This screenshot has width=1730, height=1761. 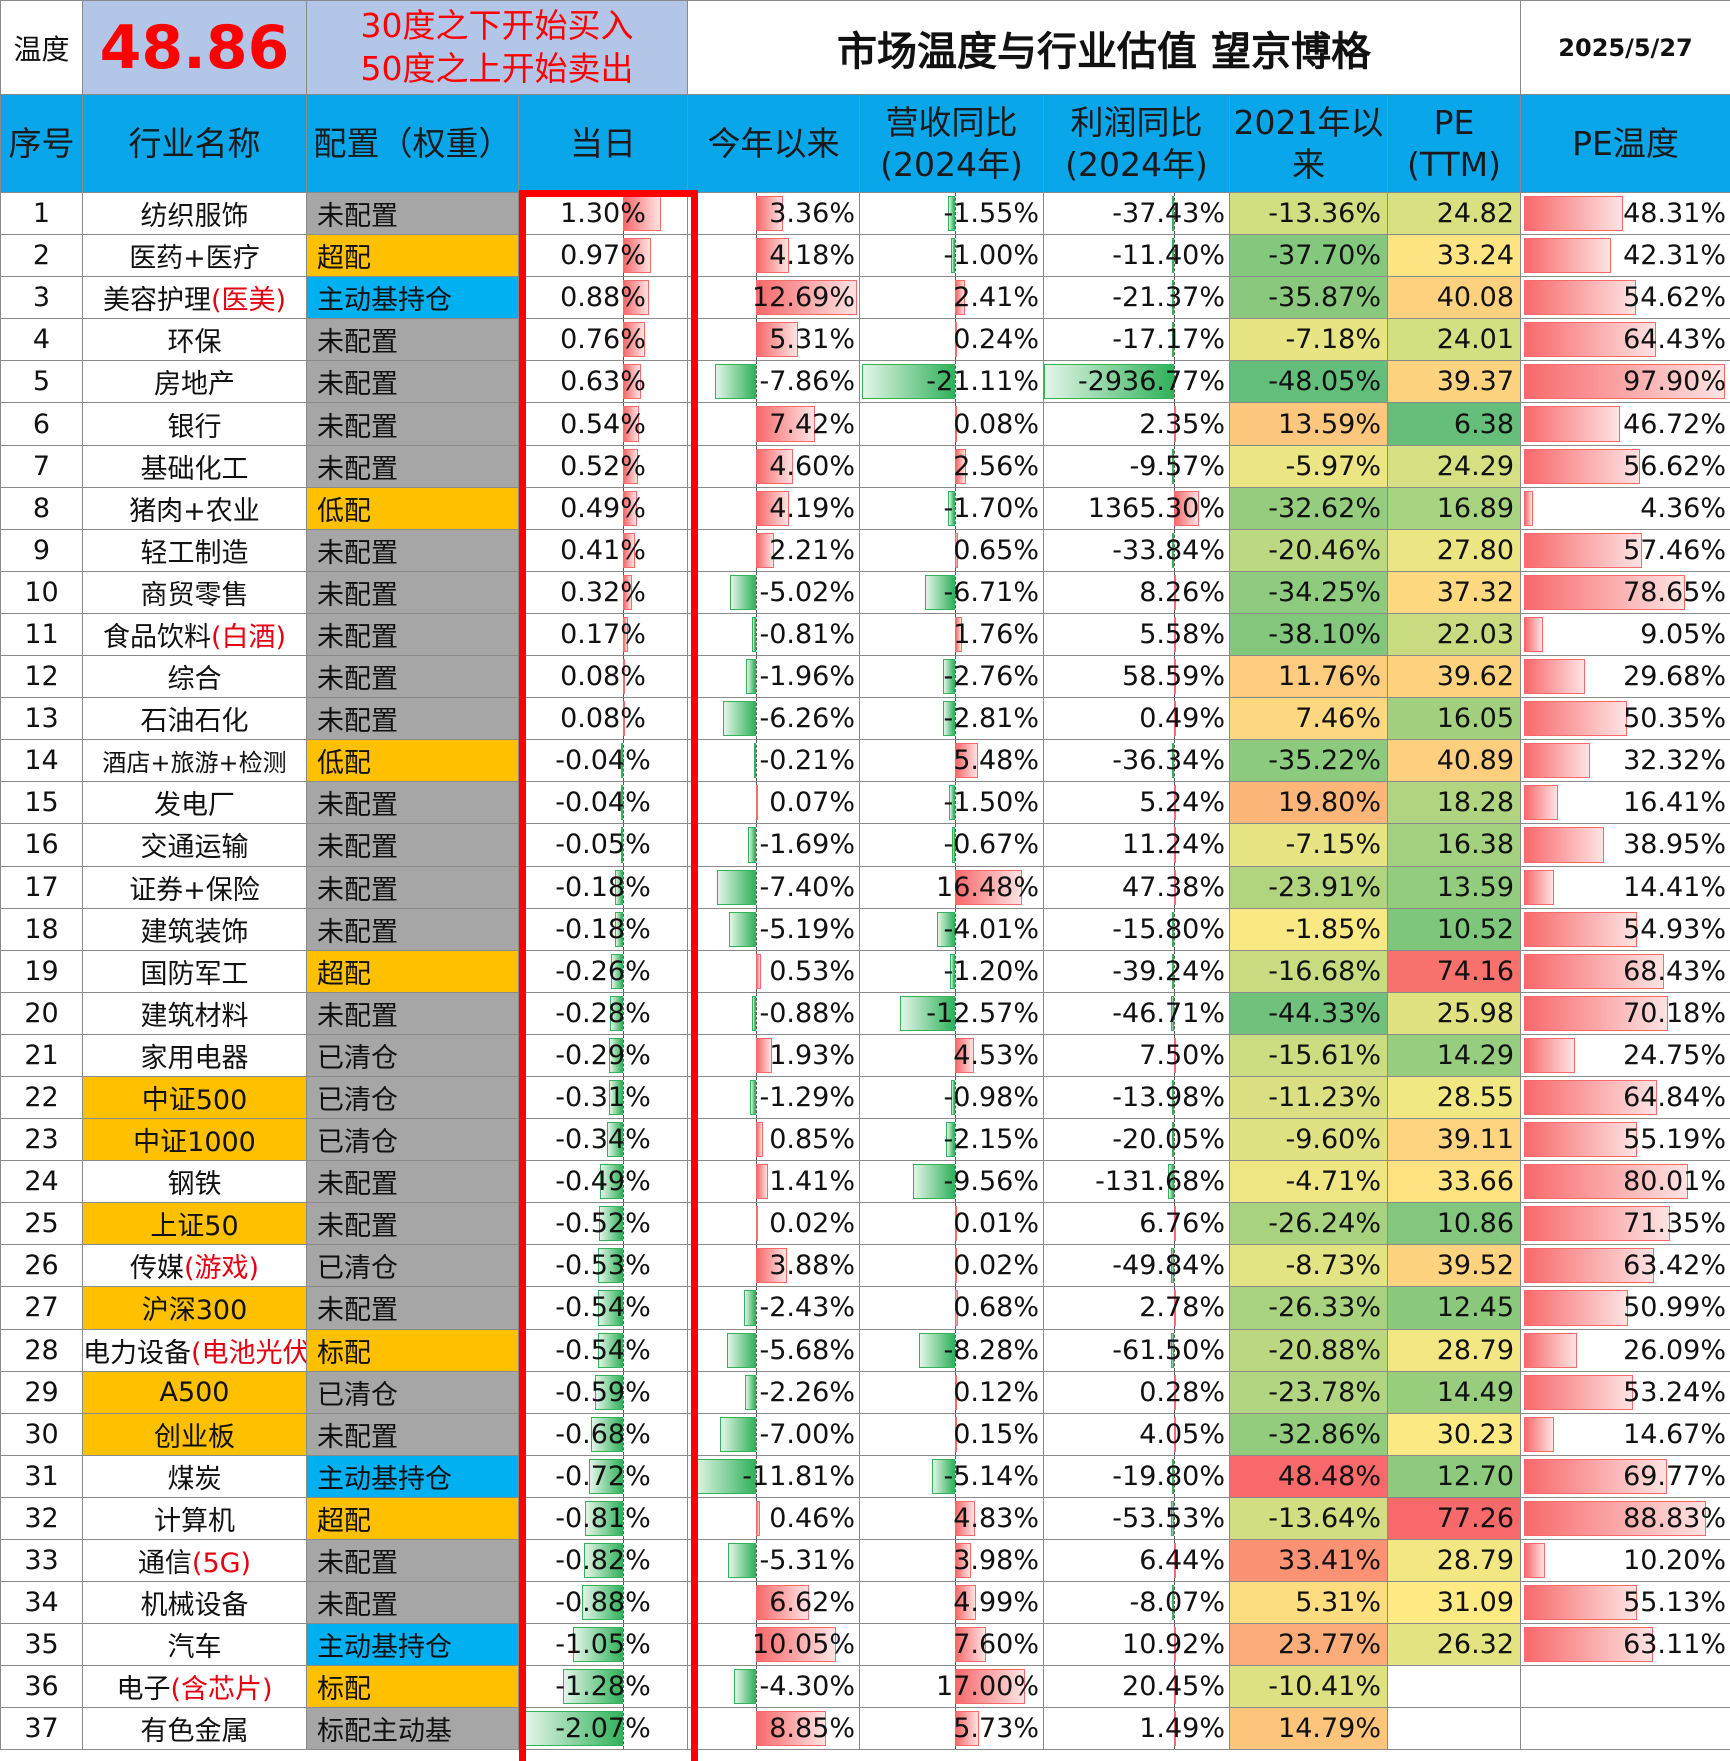 I want to click on since-2021-cell: 5.31%, so click(x=1308, y=1603).